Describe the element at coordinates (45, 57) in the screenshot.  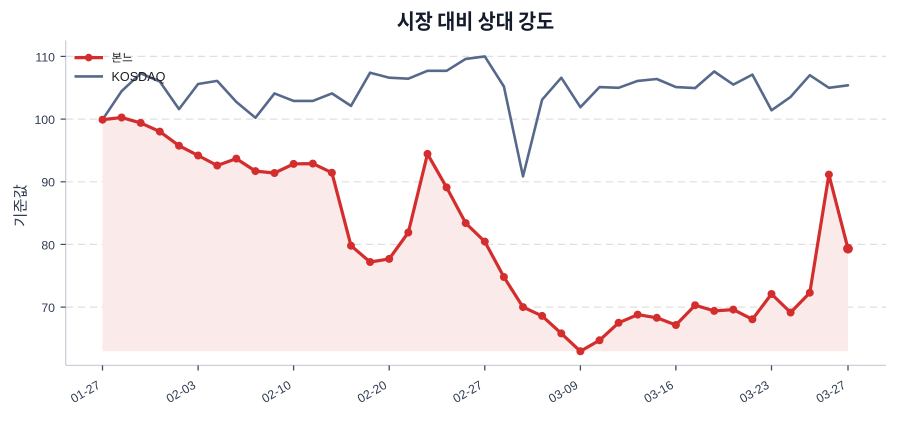
I see `svg-text: 110` at that location.